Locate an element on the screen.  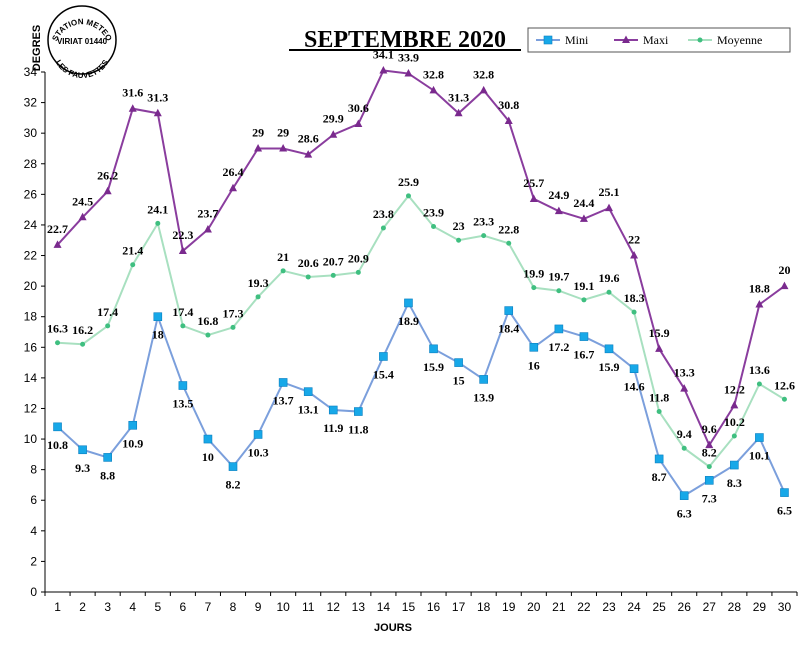
x-tick-label: 20 is located at coordinates (534, 607).